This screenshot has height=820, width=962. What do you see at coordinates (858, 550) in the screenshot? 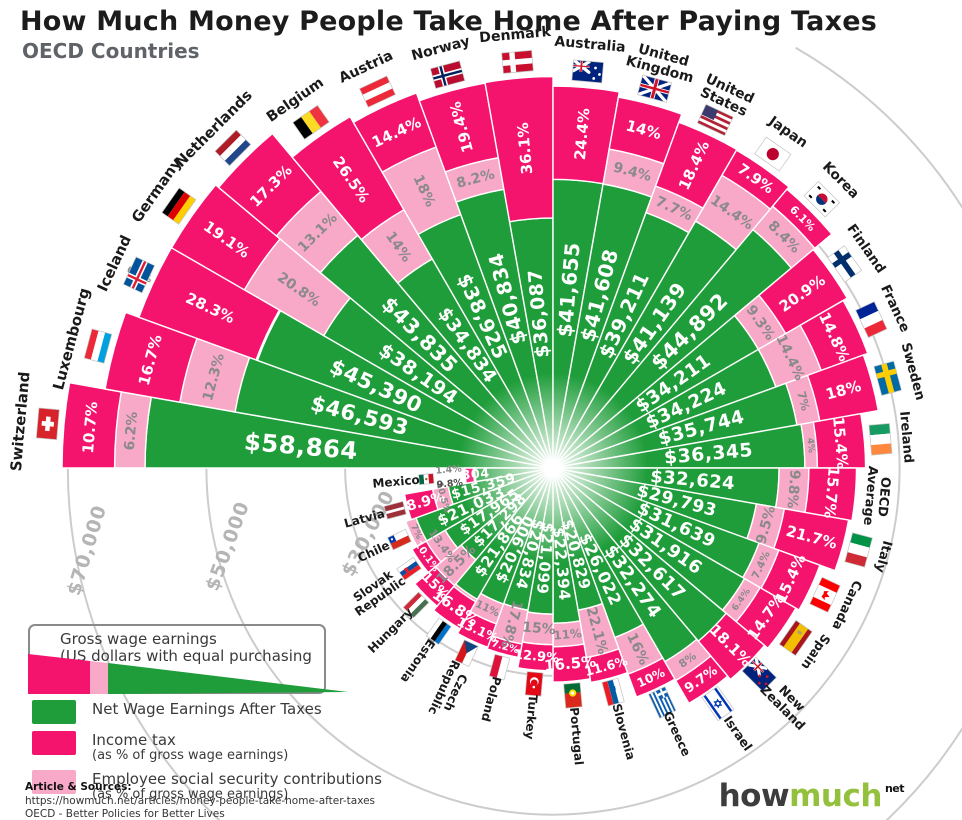
I see `italy-flag` at bounding box center [858, 550].